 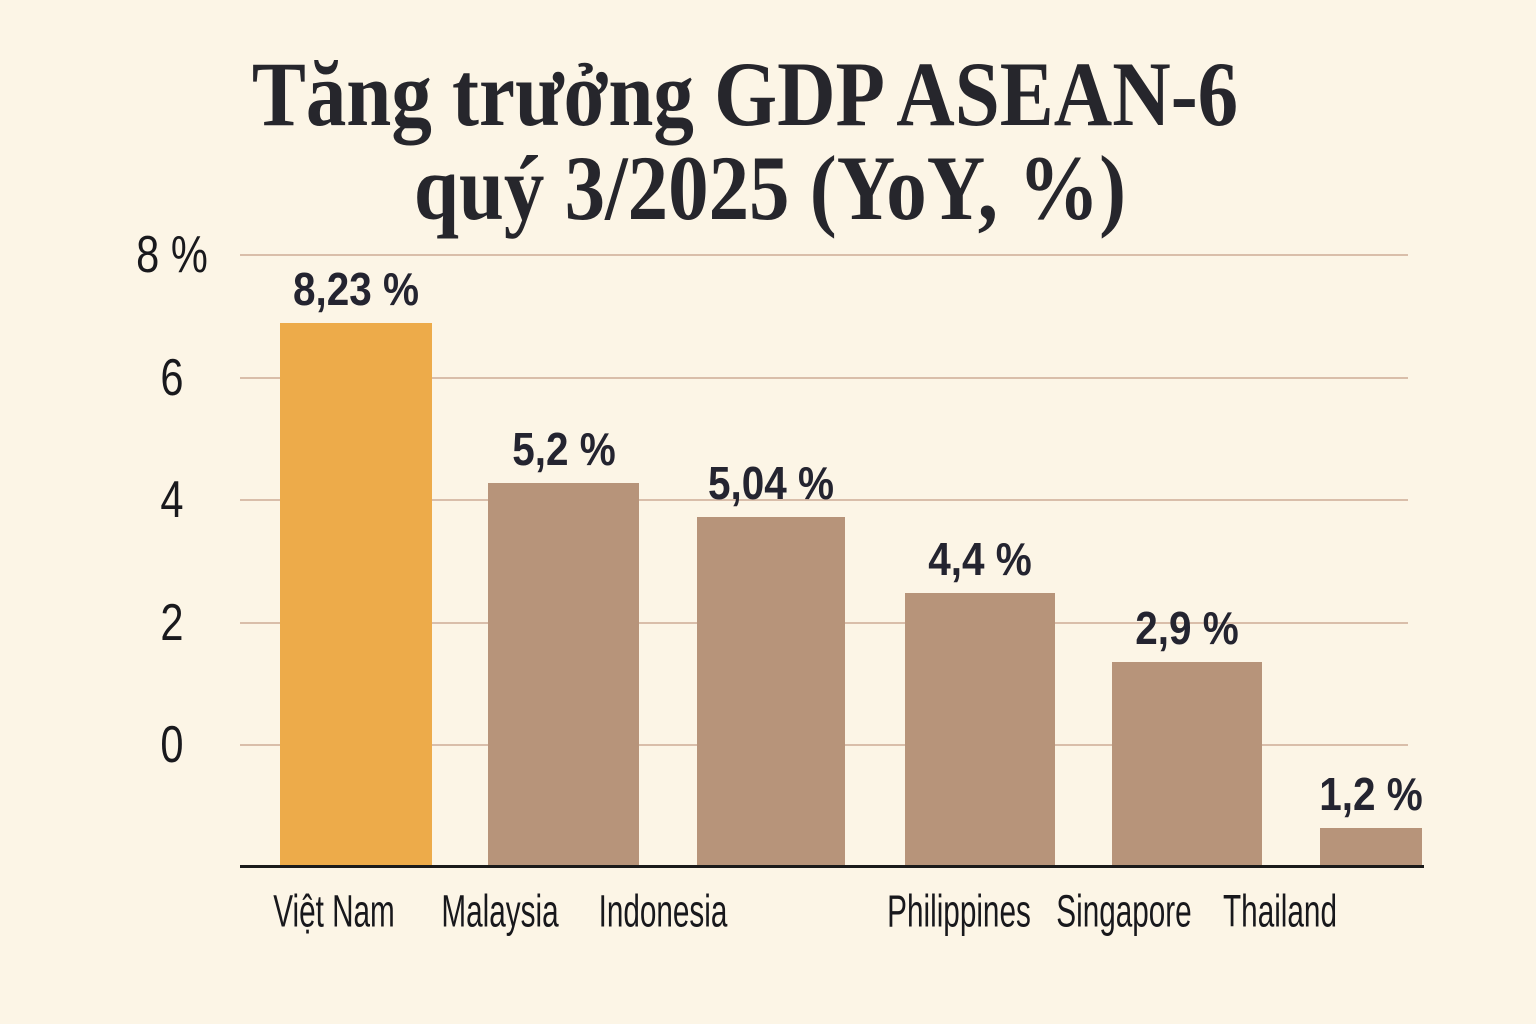 What do you see at coordinates (334, 911) in the screenshot?
I see `x-axis-label-viet-nam: Việt Nam` at bounding box center [334, 911].